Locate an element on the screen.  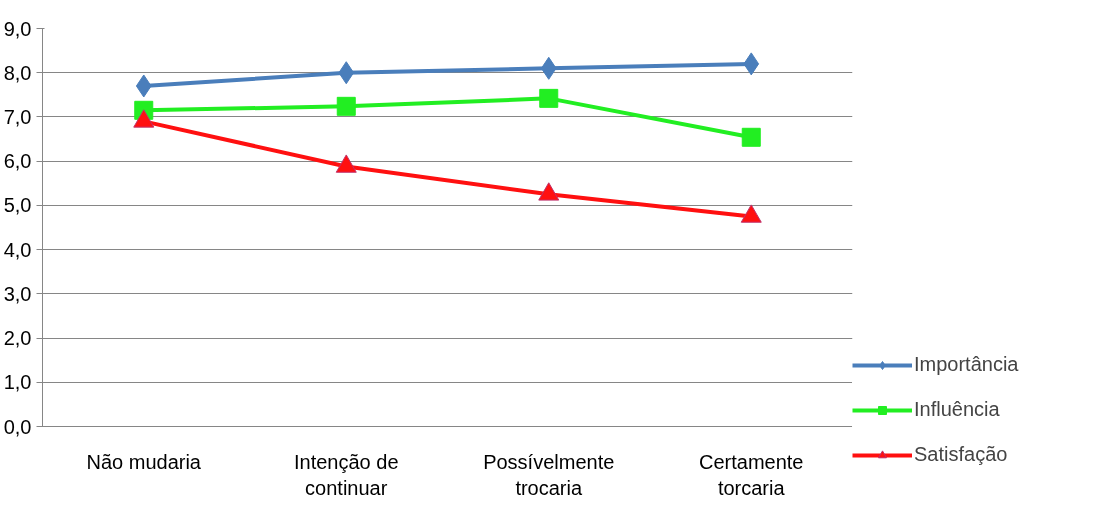
y-tick-label: 6,0 is located at coordinates (17, 161).